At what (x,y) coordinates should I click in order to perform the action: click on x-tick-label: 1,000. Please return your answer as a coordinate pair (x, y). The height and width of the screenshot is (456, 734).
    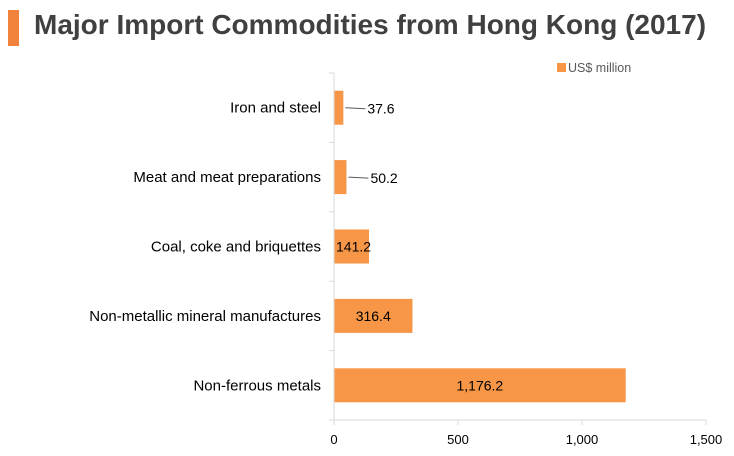
    Looking at the image, I should click on (582, 439).